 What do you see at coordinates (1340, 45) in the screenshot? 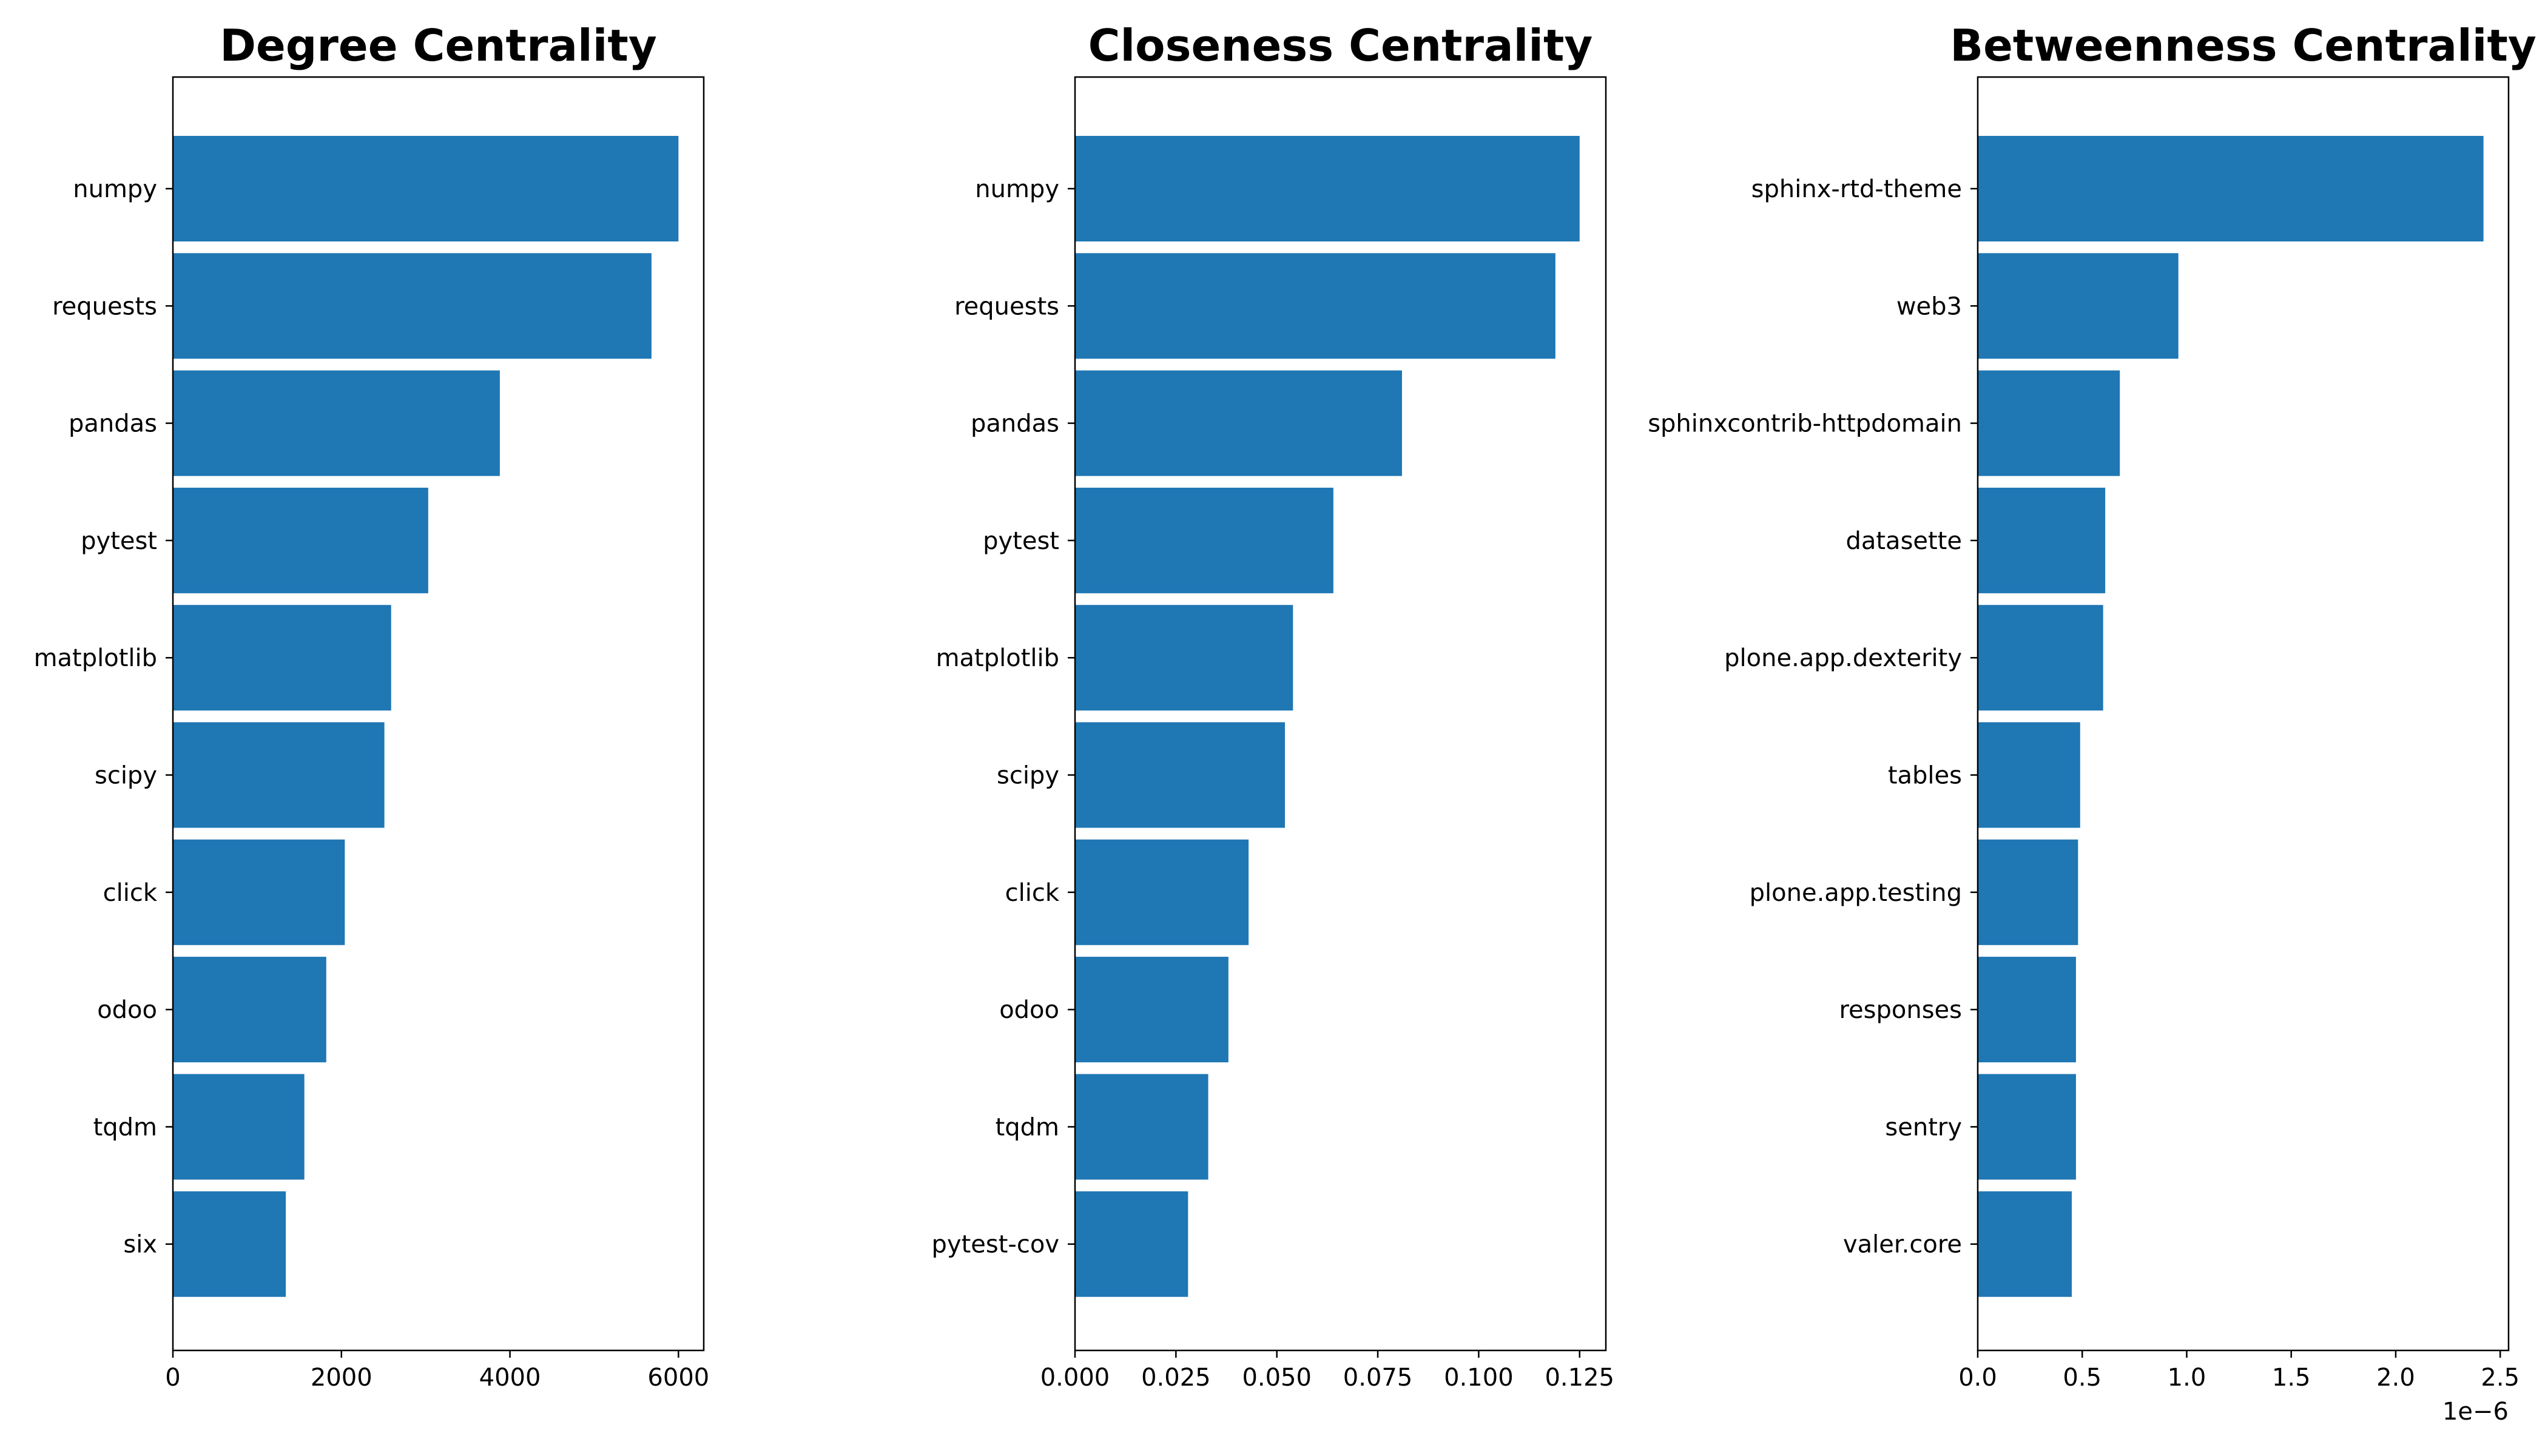
I see `chart-title: Closeness Centrality` at bounding box center [1340, 45].